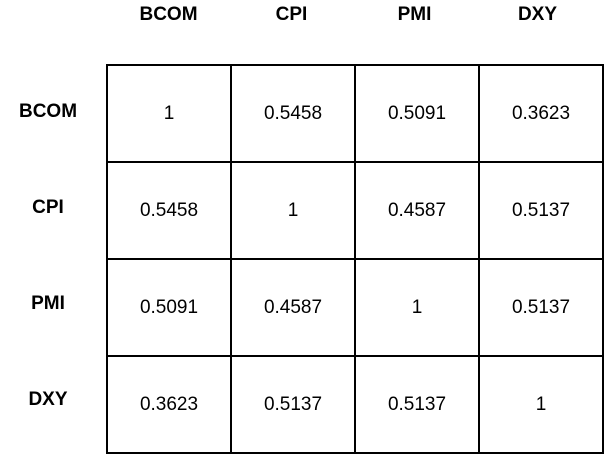 This screenshot has width=608, height=456. Describe the element at coordinates (48, 207) in the screenshot. I see `row-header-cpi: CPI` at that location.